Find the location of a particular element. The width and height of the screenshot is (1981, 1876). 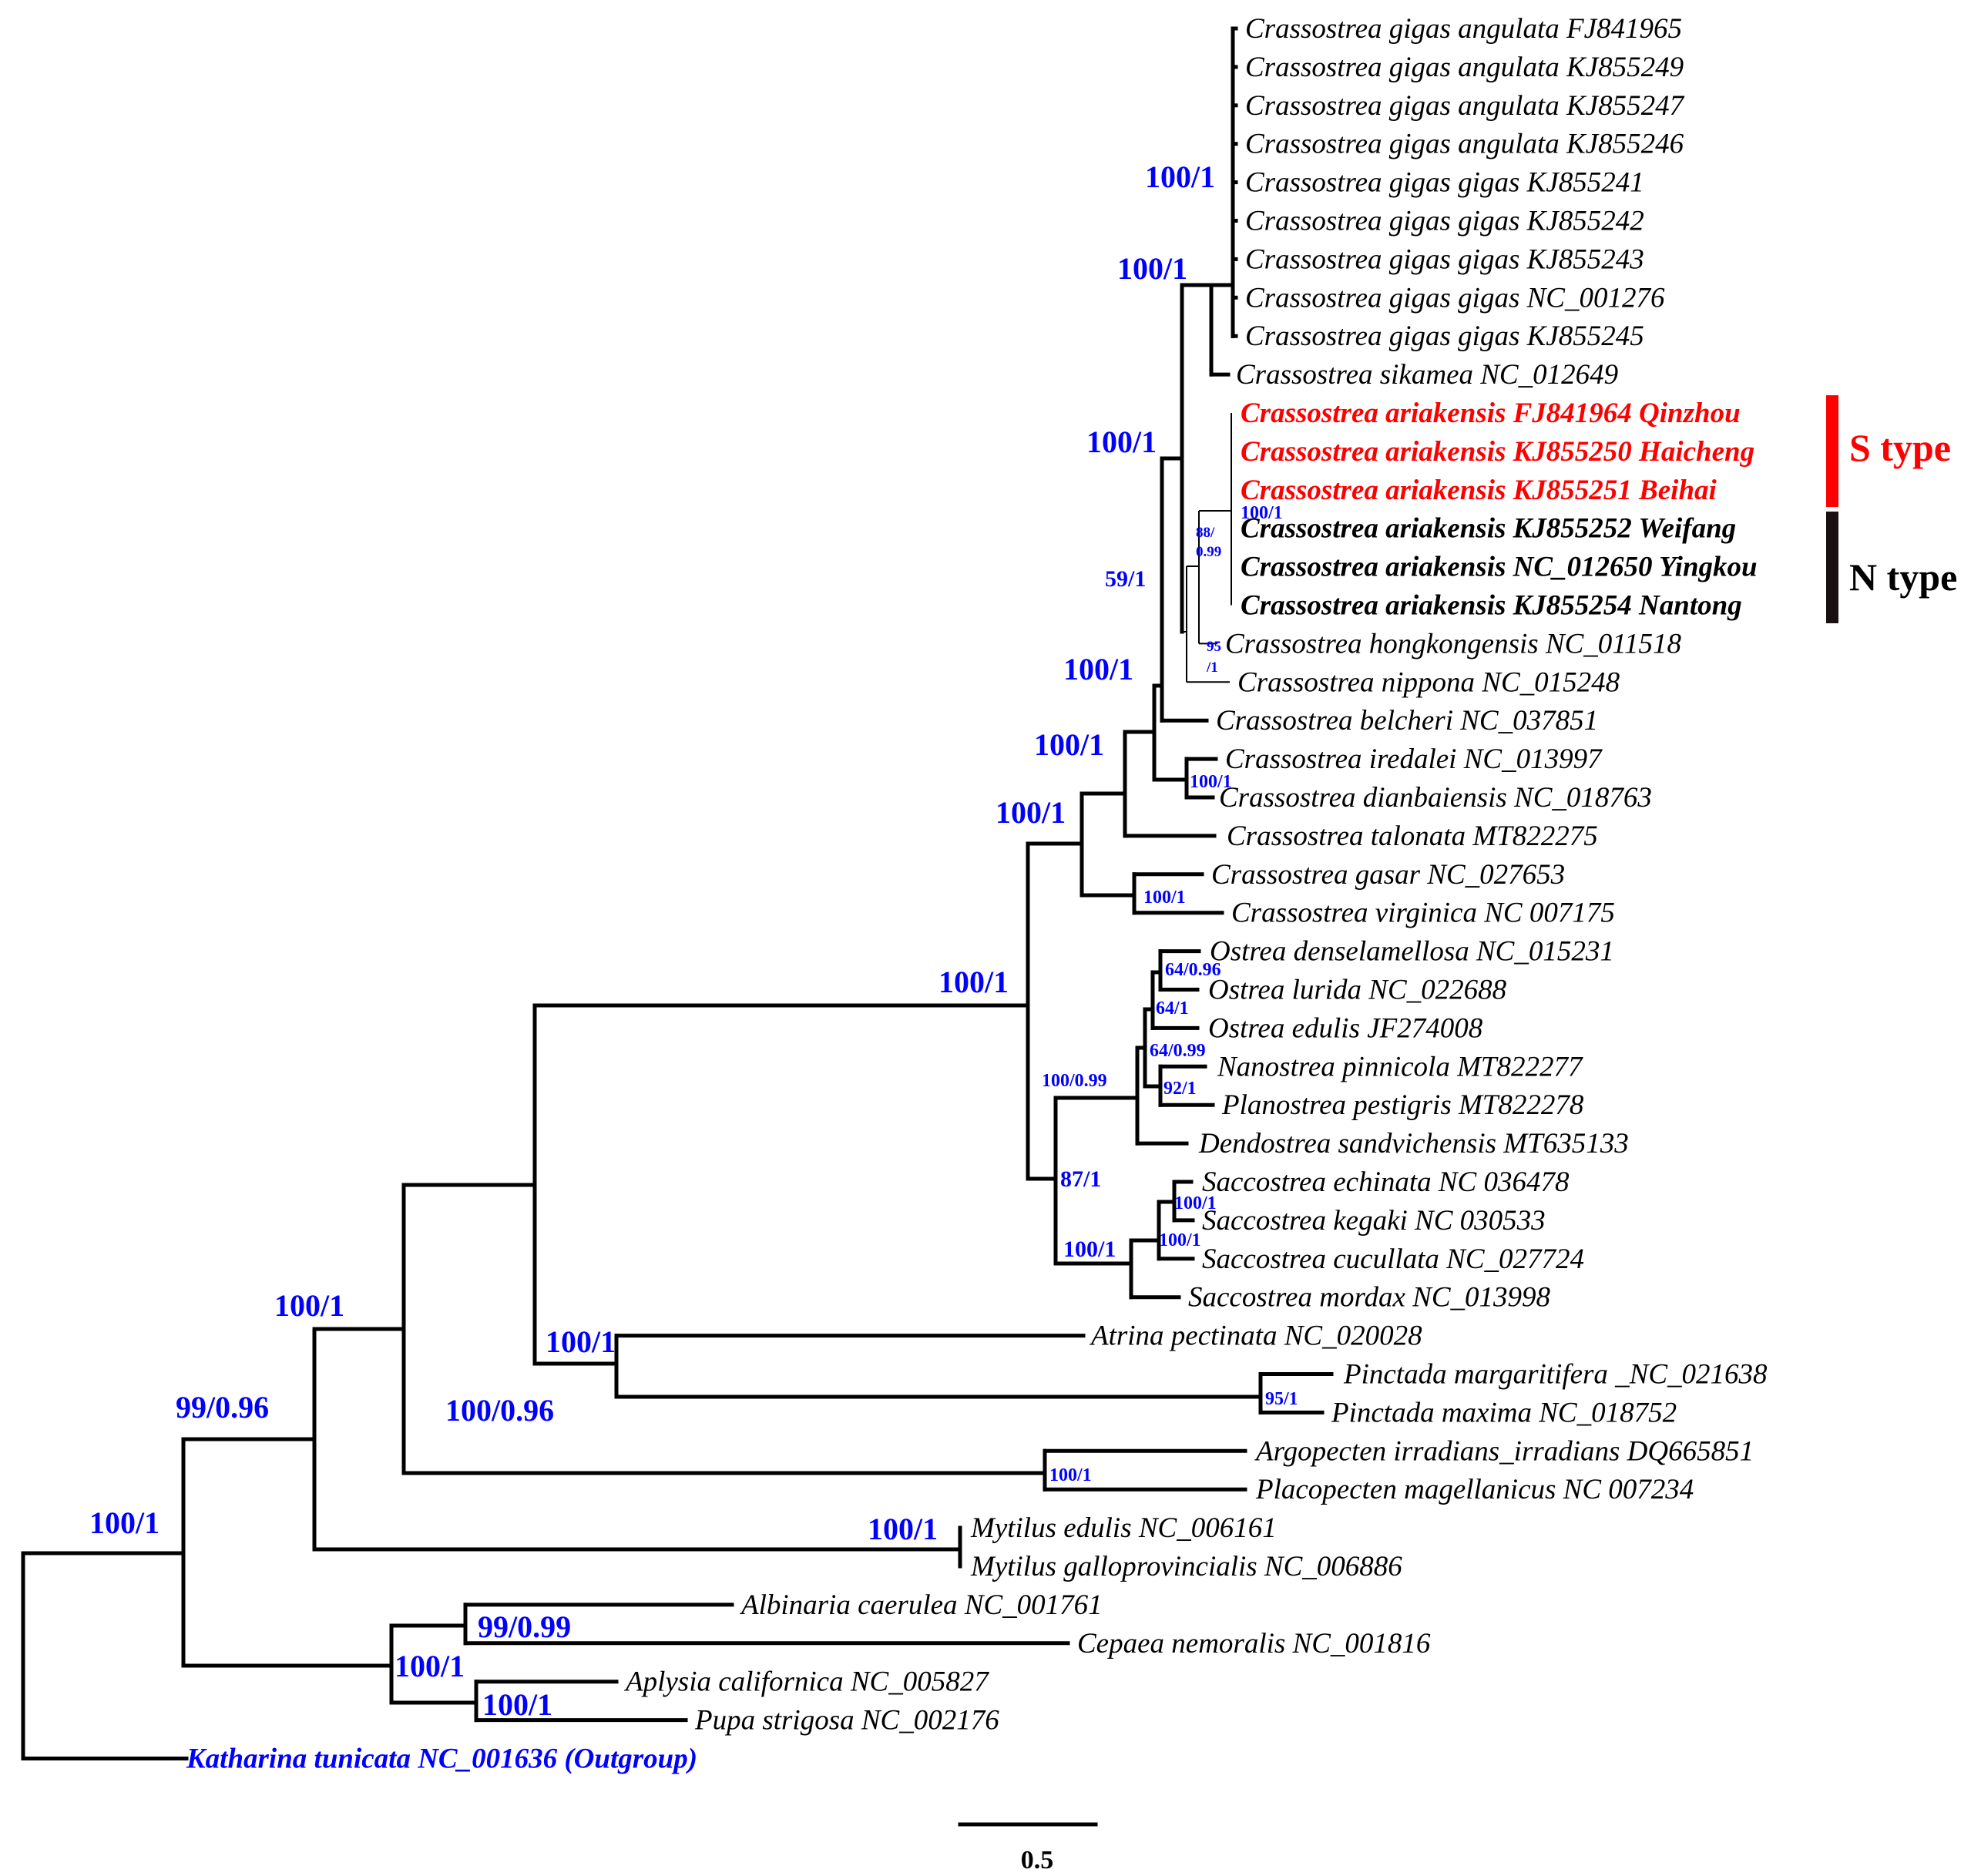

taxon-label: Ostrea edulis JF274008 is located at coordinates (1346, 1028).